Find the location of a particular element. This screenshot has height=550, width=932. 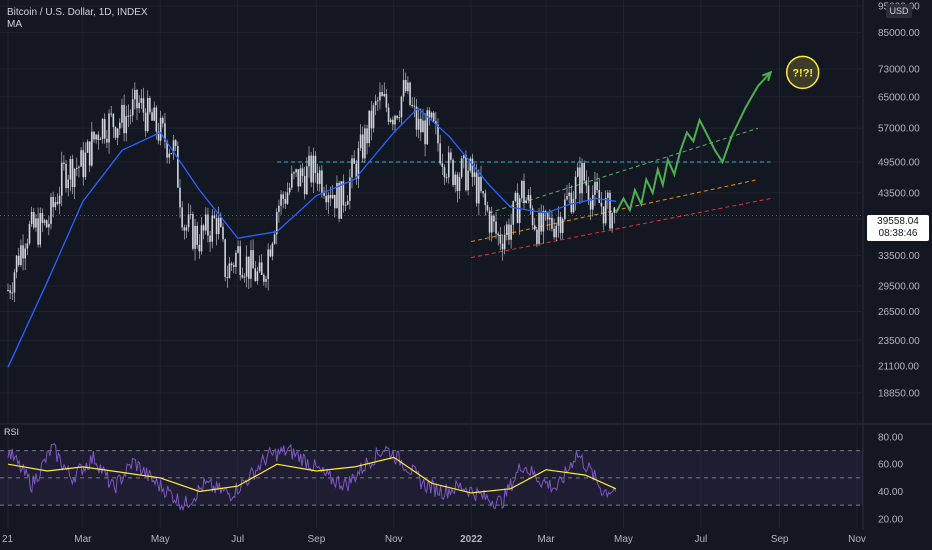

last-price-tag: 39558.04 08:38:46 is located at coordinates (898, 228).